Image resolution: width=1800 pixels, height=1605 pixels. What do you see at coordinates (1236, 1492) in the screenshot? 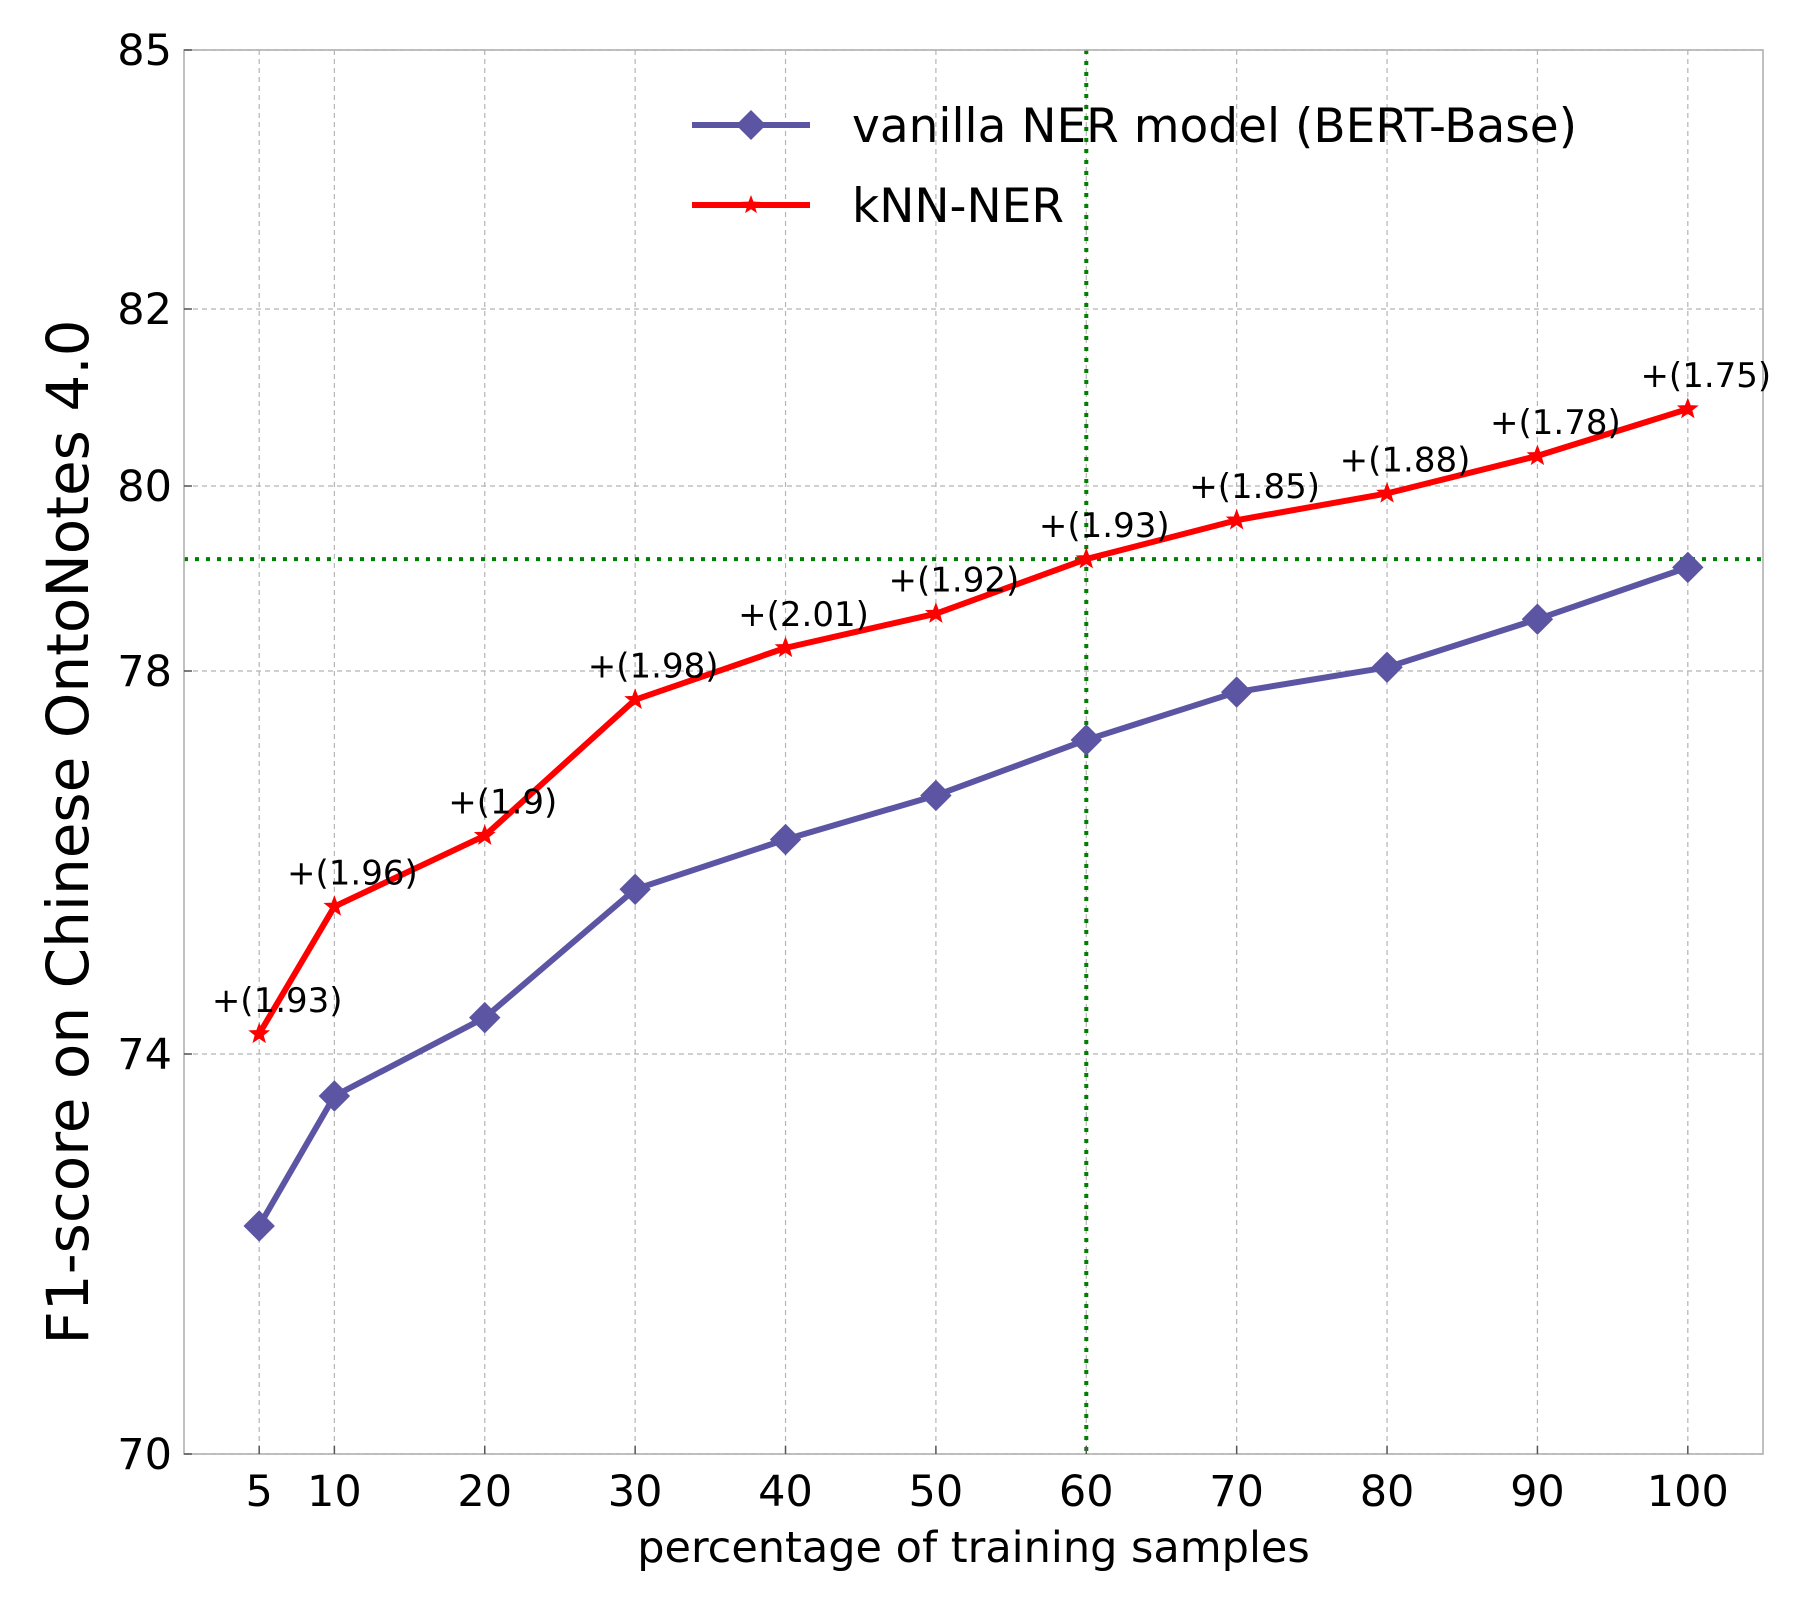
I see `x-tick-label: 70` at bounding box center [1236, 1492].